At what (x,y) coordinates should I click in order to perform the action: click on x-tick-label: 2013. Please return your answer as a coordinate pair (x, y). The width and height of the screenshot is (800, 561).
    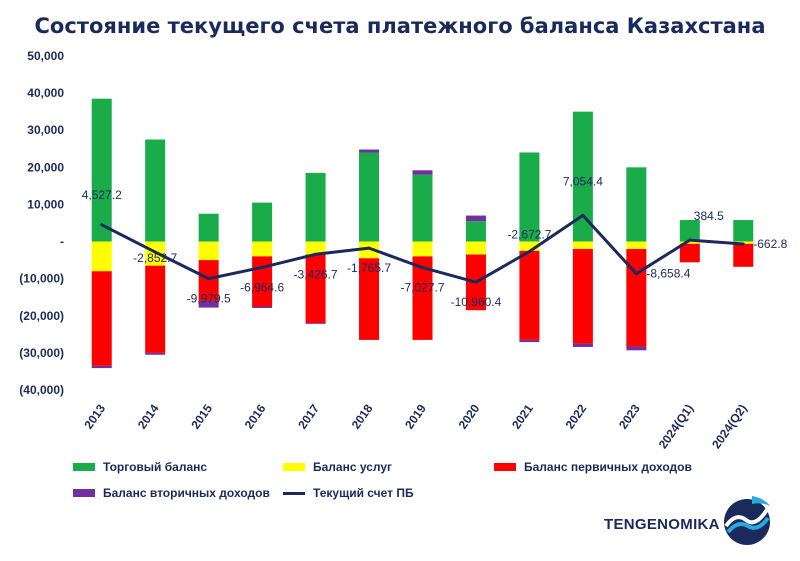
    Looking at the image, I should click on (94, 416).